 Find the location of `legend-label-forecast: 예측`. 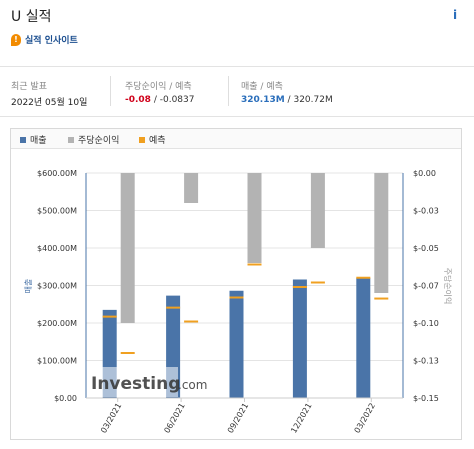

legend-label-forecast: 예측 is located at coordinates (157, 141).